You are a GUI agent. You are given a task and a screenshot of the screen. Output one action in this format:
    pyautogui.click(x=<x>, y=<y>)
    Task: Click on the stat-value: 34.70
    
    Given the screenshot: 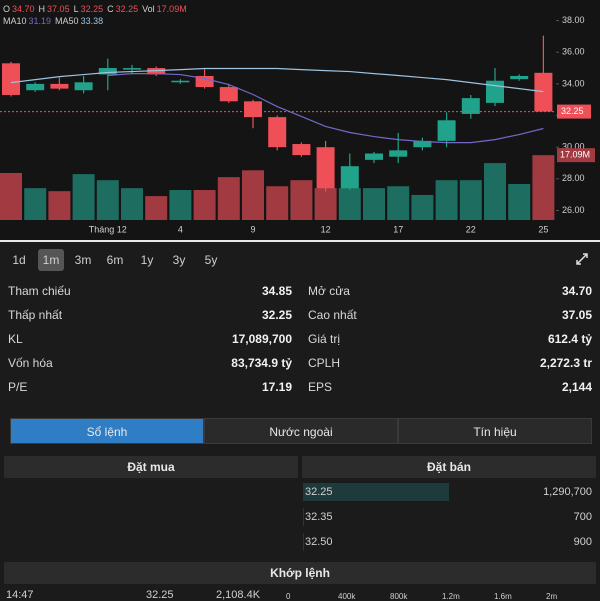 What is the action you would take?
    pyautogui.click(x=495, y=291)
    